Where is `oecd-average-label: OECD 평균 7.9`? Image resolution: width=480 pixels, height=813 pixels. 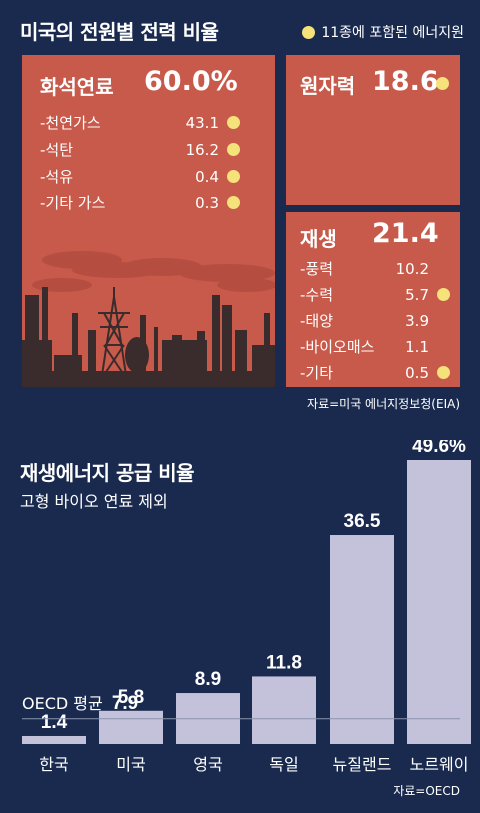 oecd-average-label: OECD 평균 7.9 is located at coordinates (80, 703).